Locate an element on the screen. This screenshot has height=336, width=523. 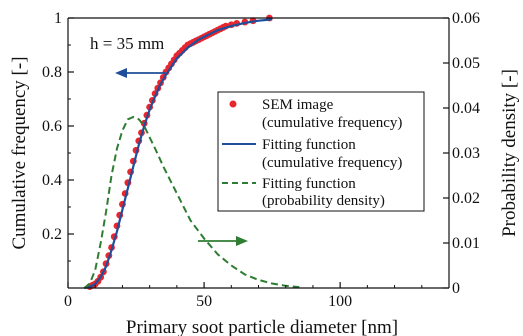
left-y-tick-label: 0.8 is located at coordinates (52, 72).